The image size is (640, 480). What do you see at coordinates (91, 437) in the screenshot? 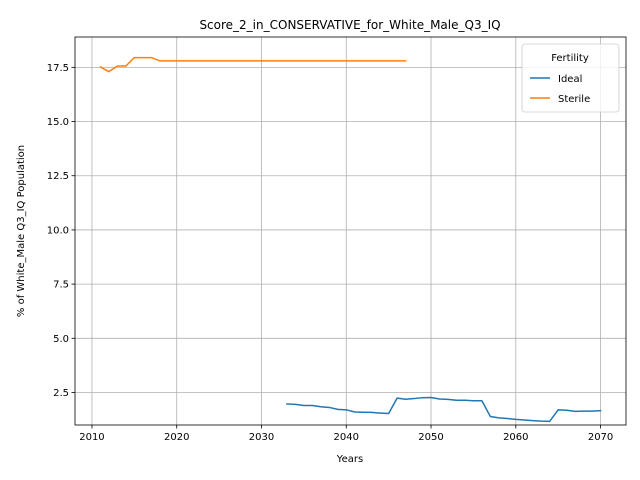
I see `x-tick-label: 2010` at bounding box center [91, 437].